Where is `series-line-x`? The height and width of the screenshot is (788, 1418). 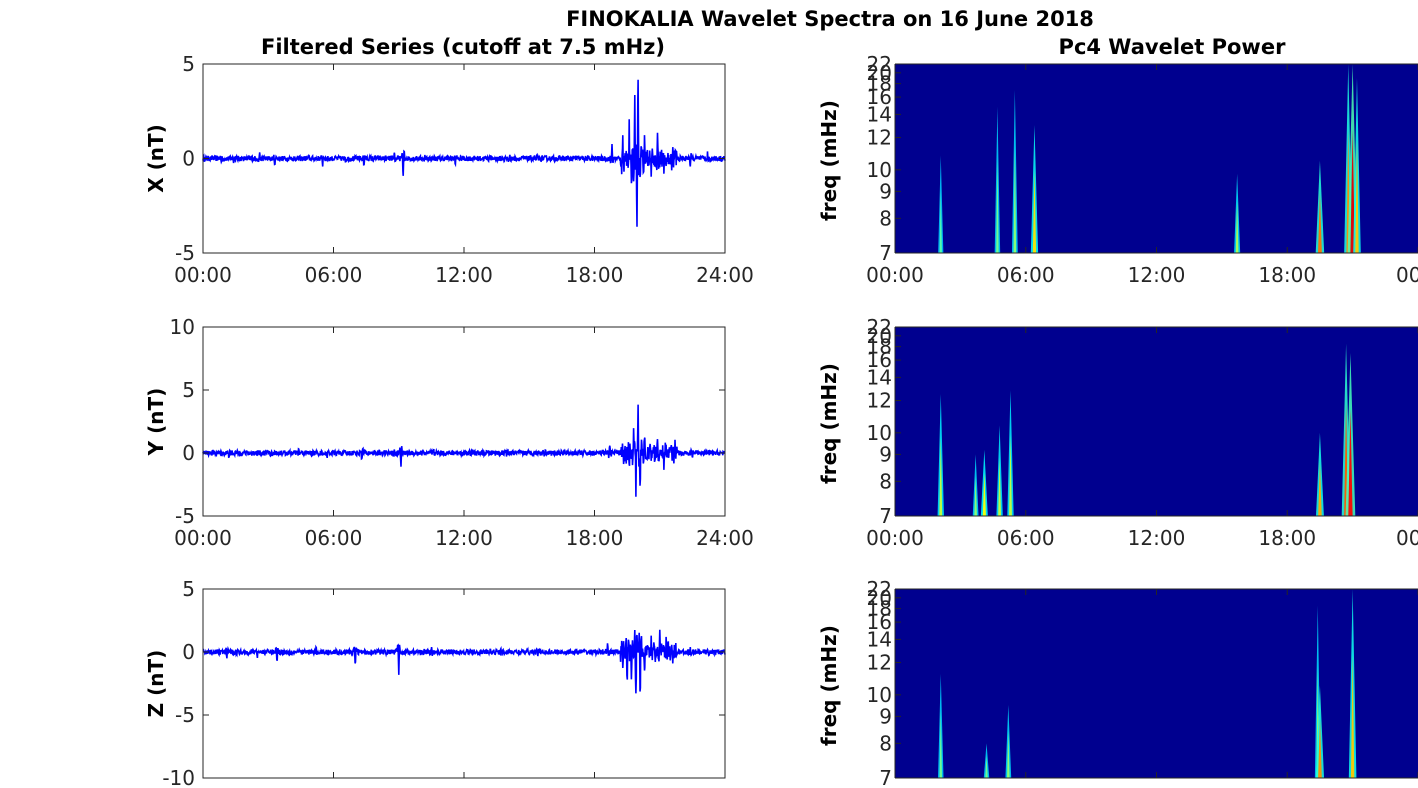 series-line-x is located at coordinates (464, 153).